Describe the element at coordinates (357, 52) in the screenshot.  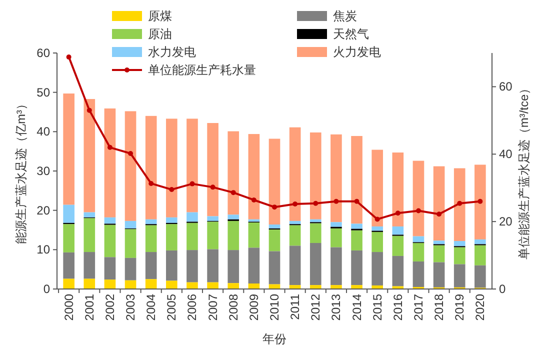
I see `legend-label: 火力发电` at that location.